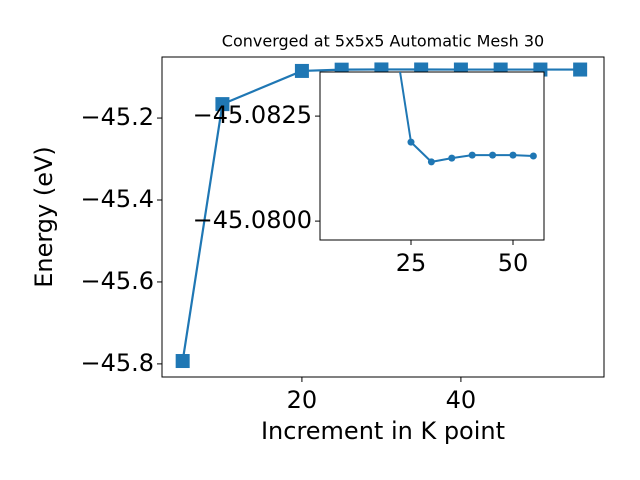 The image size is (640, 480). What do you see at coordinates (117, 199) in the screenshot?
I see `y-tick-label: −45.4` at bounding box center [117, 199].